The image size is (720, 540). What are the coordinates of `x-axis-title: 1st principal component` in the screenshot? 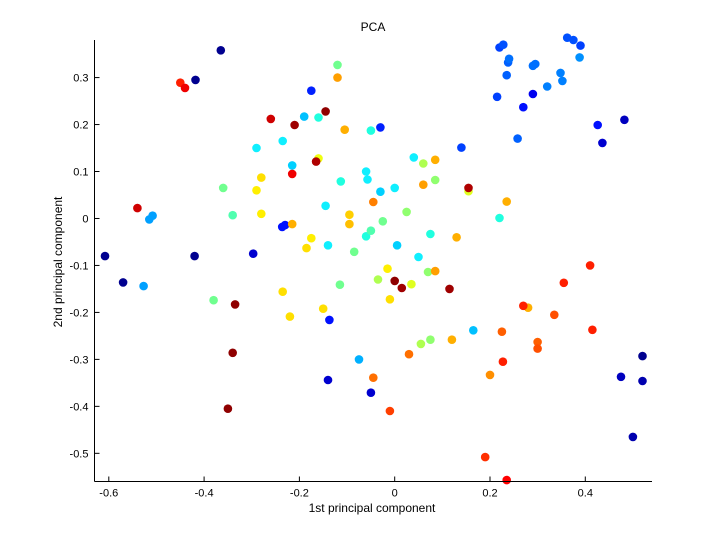 It's located at (372, 508).